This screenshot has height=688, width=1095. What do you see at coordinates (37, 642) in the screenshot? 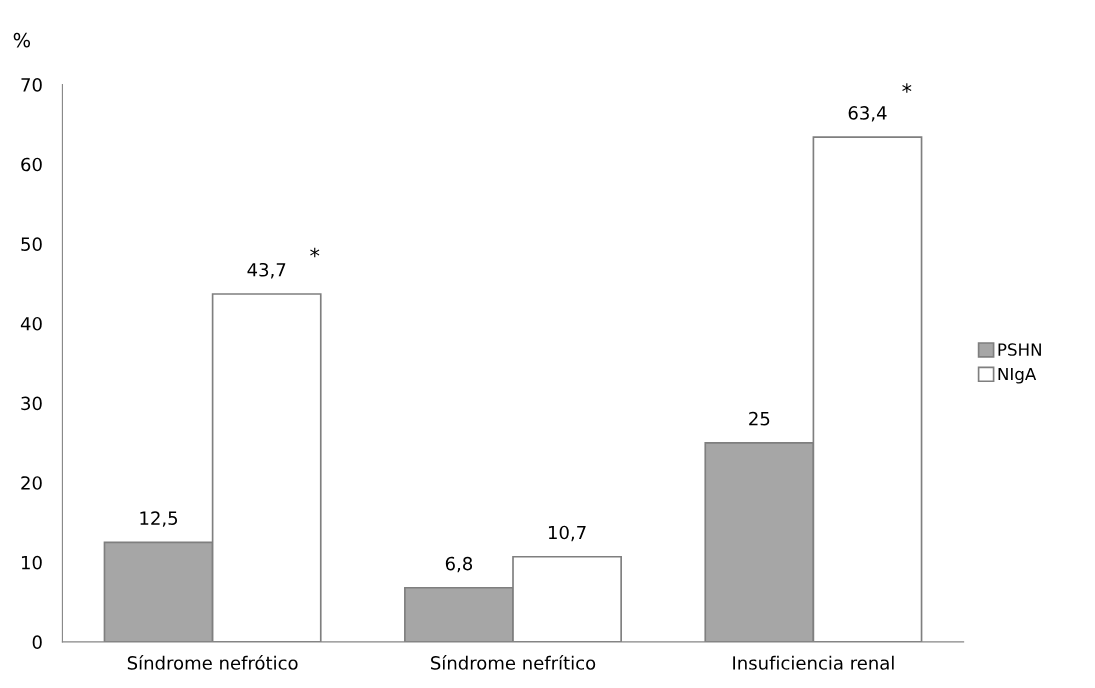
I see `y-tick-label: 0` at bounding box center [37, 642].